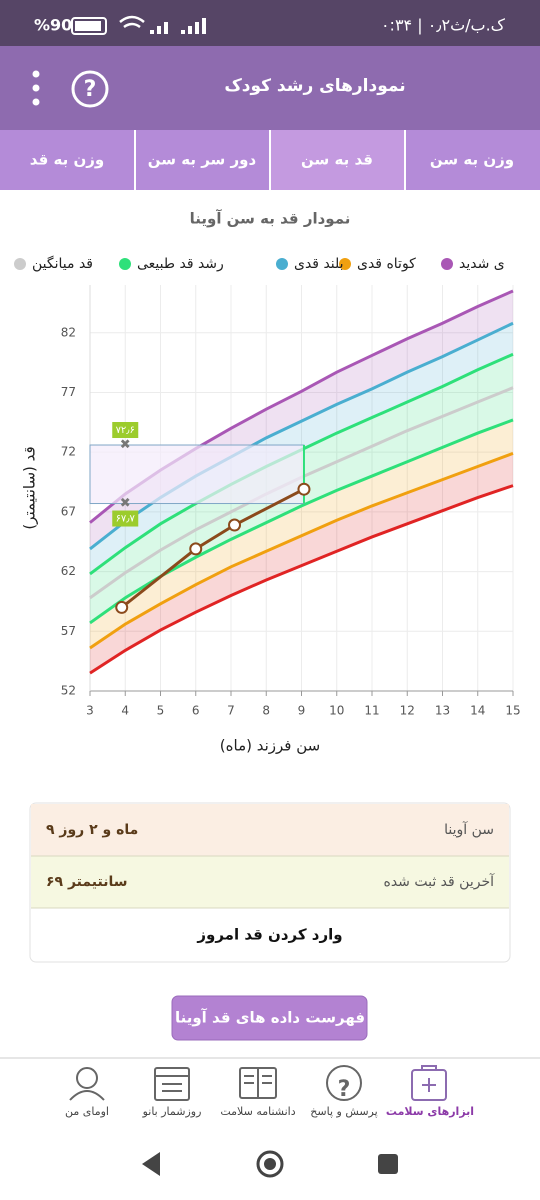 The height and width of the screenshot is (1200, 540). I want to click on x-tick-label: 6, so click(196, 711).